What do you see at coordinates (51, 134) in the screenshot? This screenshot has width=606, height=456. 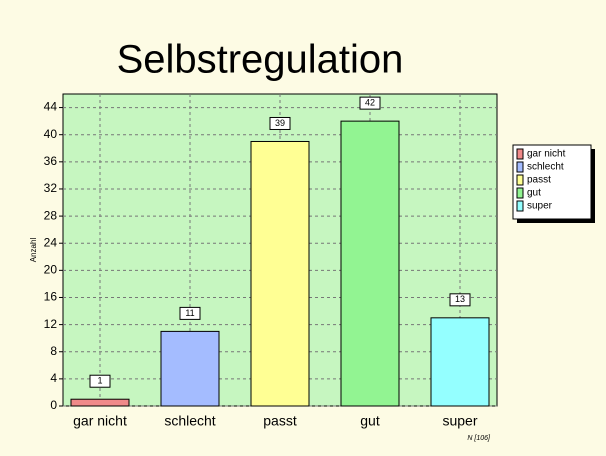 I see `y-tick-label: 40` at bounding box center [51, 134].